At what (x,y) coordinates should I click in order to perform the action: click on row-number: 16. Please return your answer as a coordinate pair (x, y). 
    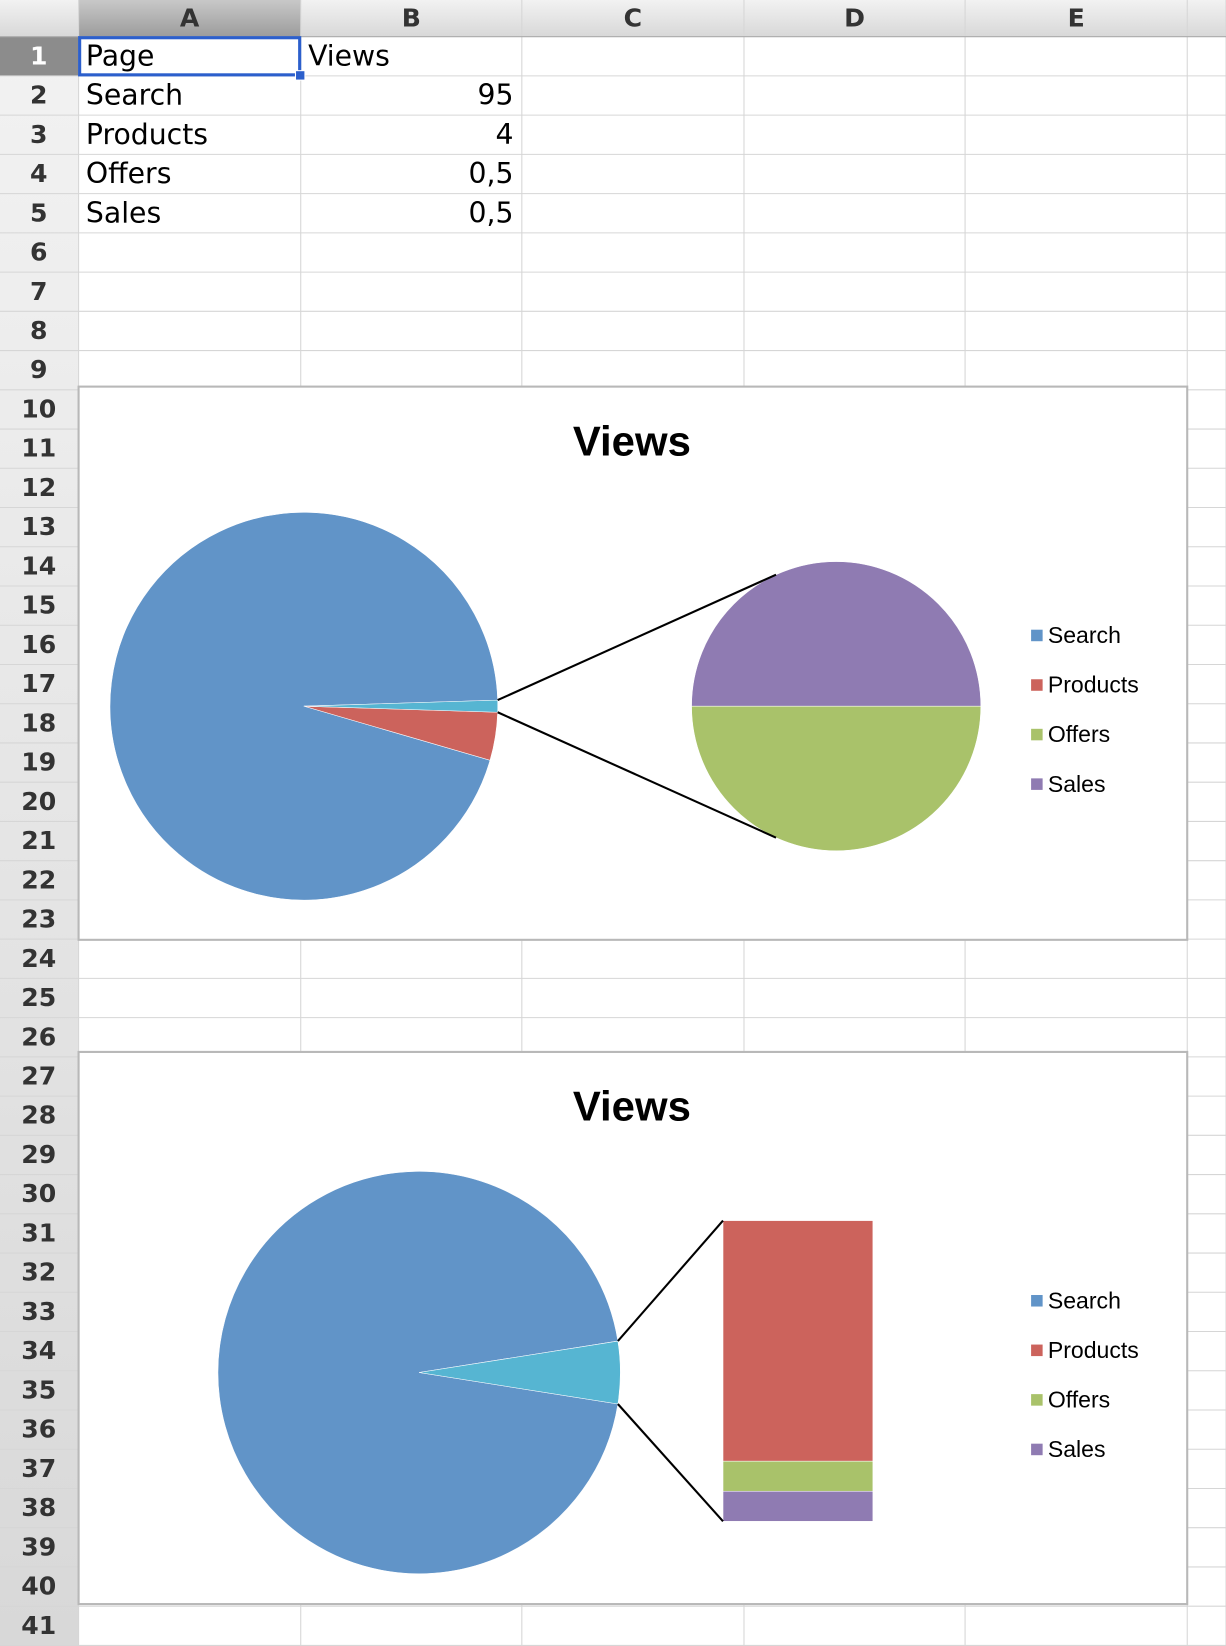
    Looking at the image, I should click on (38, 644).